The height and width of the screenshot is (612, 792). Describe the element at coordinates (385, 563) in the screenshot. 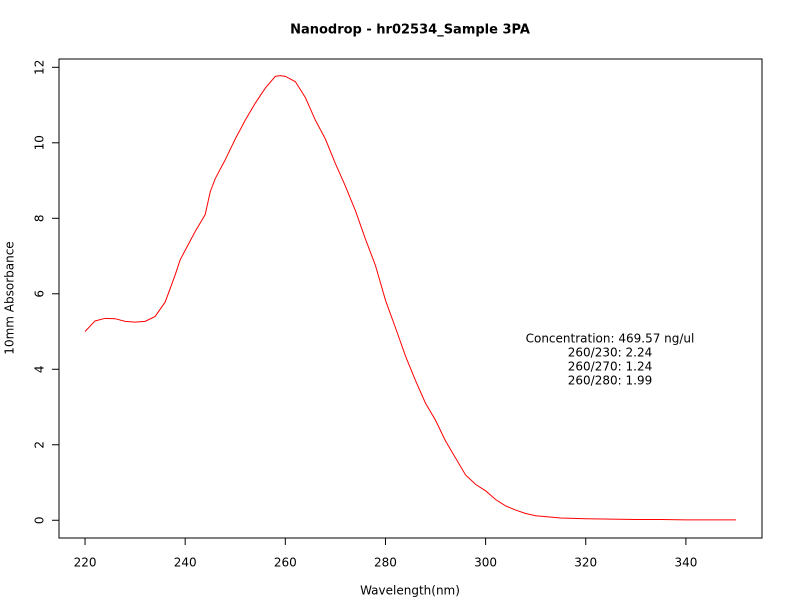

I see `x-tick-label: 280` at that location.